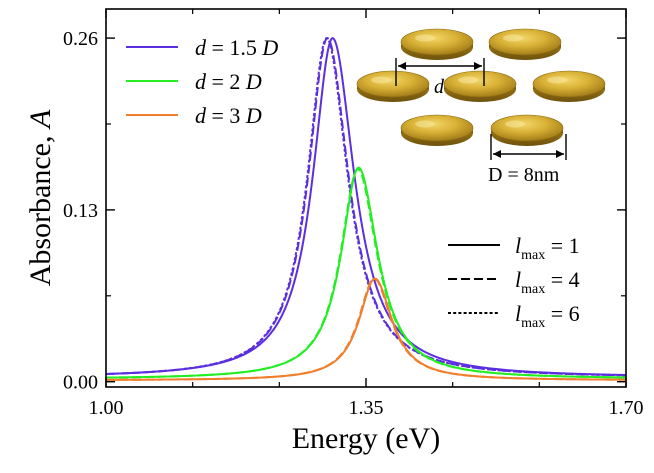  Describe the element at coordinates (228, 81) in the screenshot. I see `legend-color-label: d = 2 D` at that location.